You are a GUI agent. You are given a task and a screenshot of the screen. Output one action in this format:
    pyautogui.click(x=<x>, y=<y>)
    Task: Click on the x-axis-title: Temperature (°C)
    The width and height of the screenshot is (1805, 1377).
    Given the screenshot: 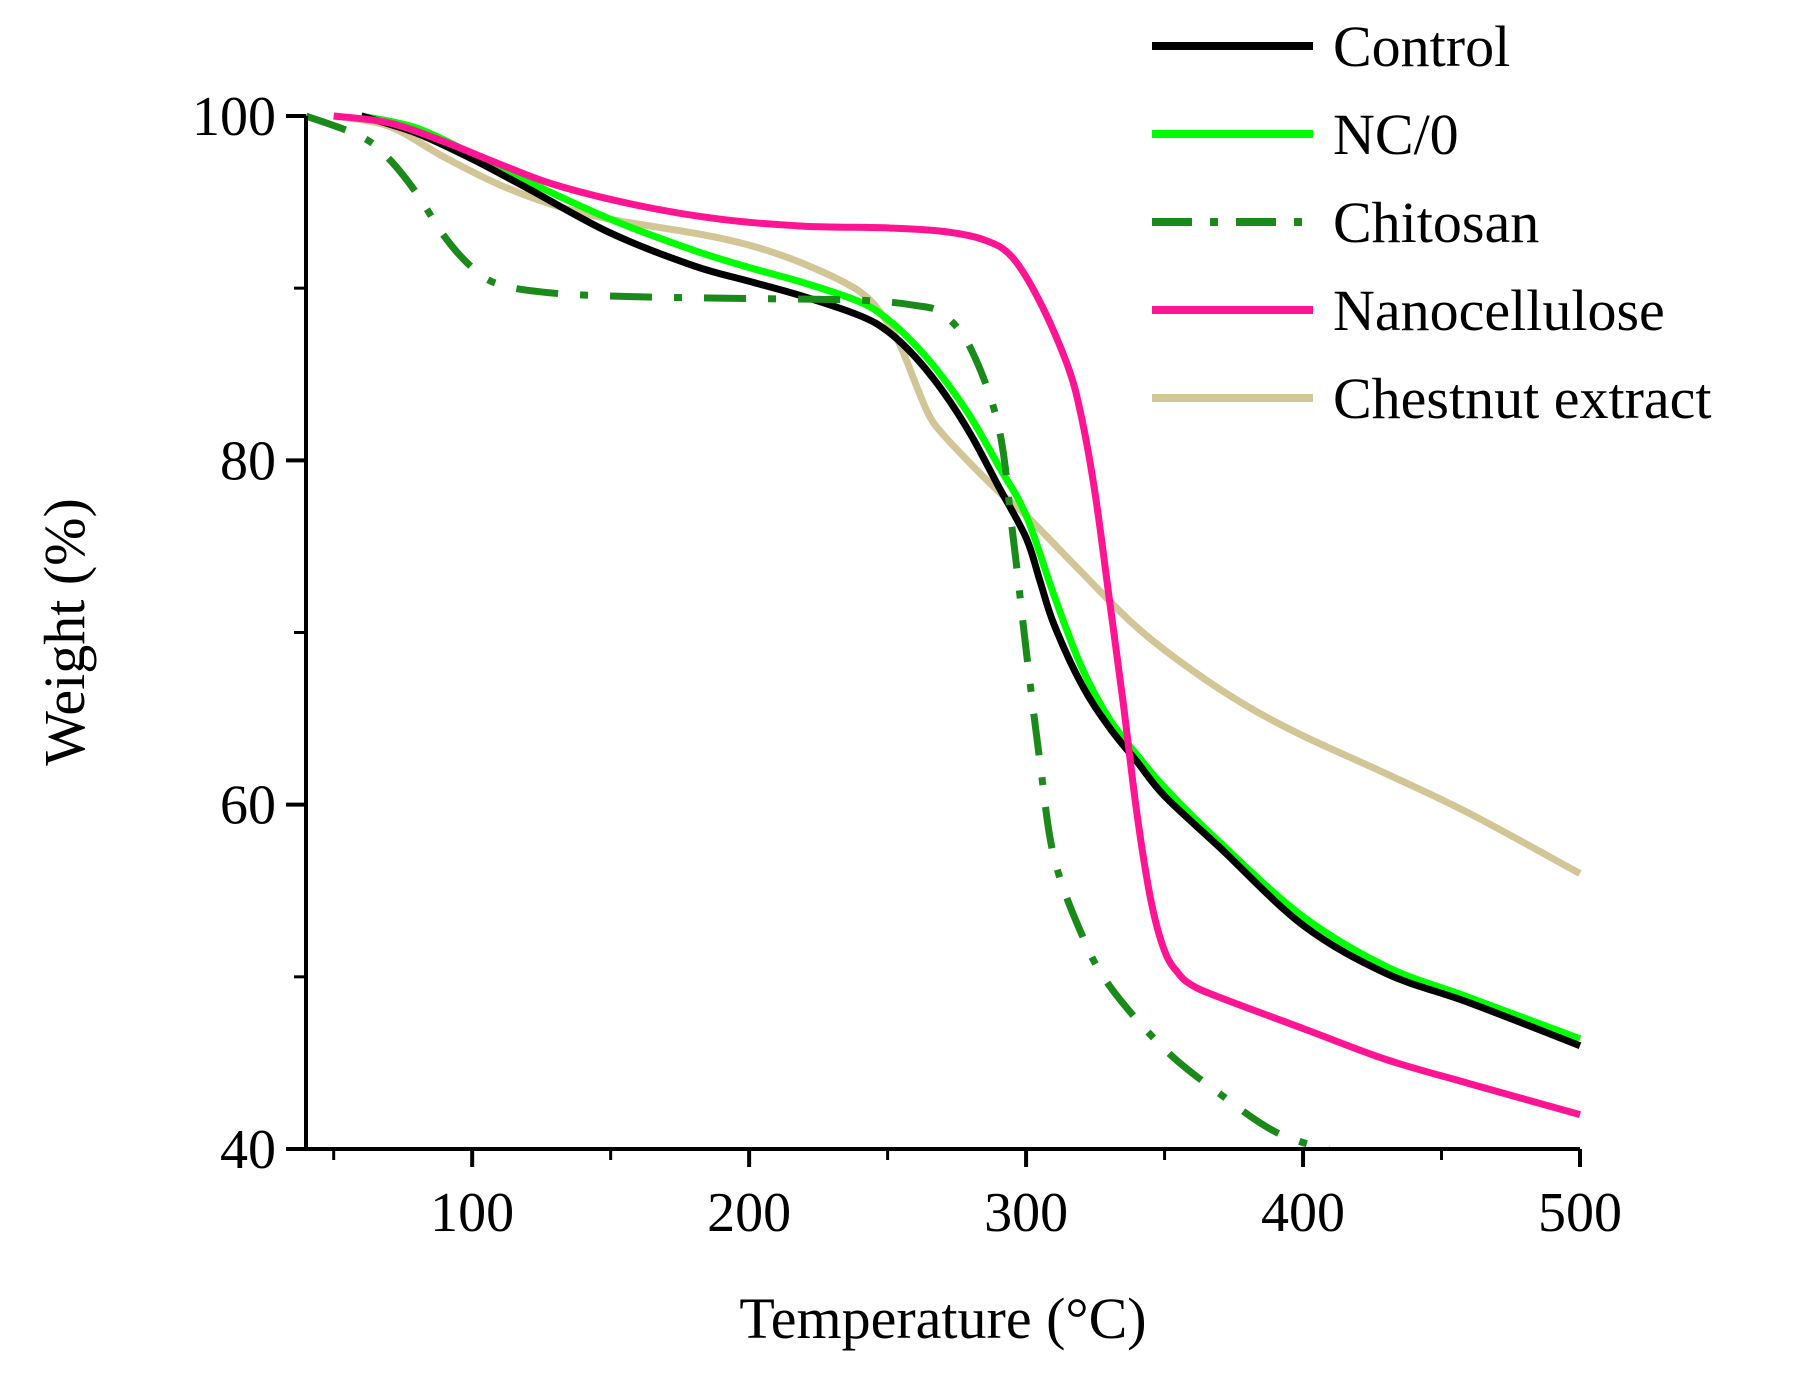 What is the action you would take?
    pyautogui.click(x=942, y=1318)
    